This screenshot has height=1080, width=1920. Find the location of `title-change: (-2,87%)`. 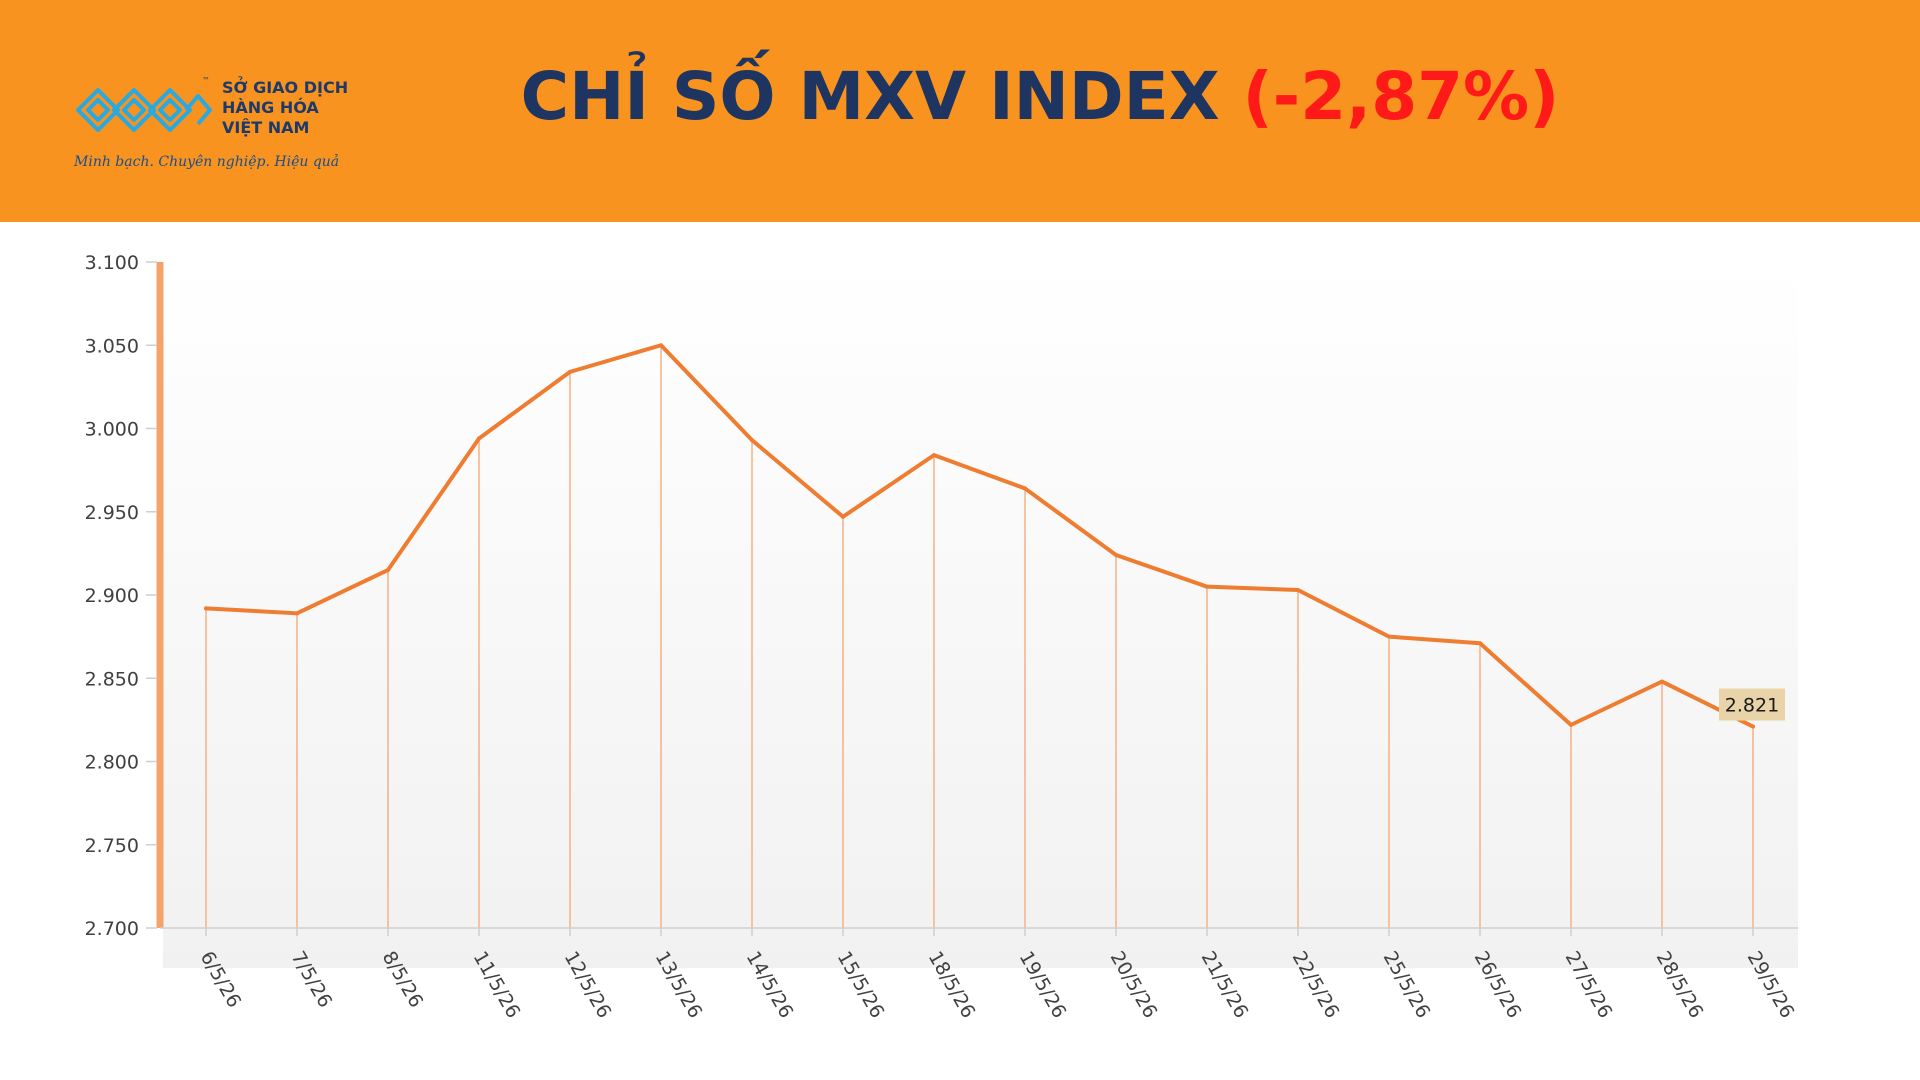

title-change: (-2,87%) is located at coordinates (1401, 96).